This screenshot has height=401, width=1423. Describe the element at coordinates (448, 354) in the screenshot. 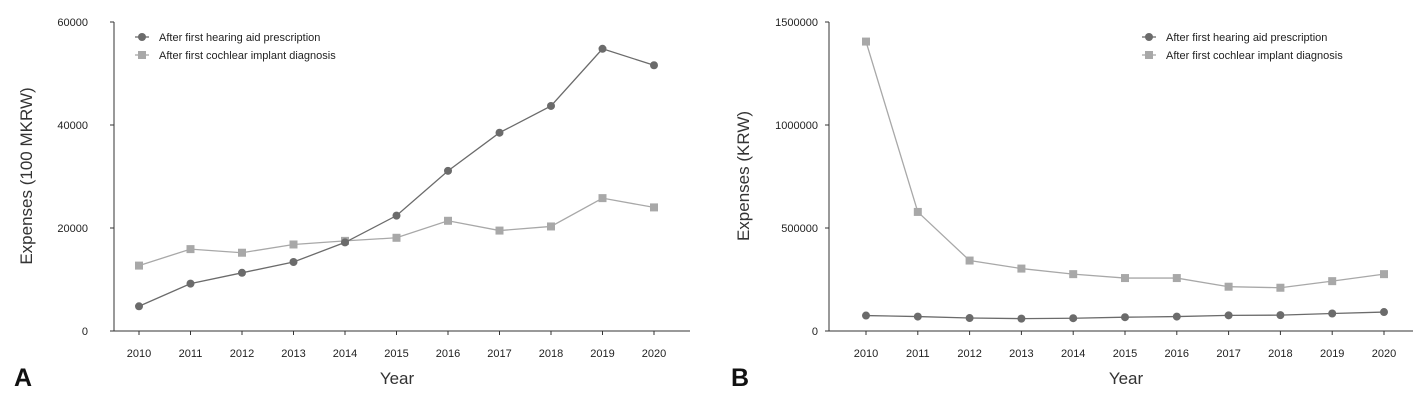

I see `panel-a-x-tick-label: 2016` at that location.